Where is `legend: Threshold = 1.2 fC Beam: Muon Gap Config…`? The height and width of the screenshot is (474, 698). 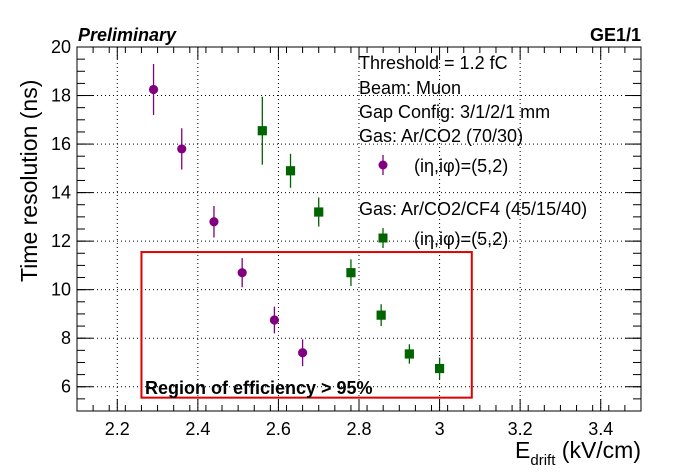
legend: Threshold = 1.2 fC Beam: Muon Gap Config… is located at coordinates (473, 151).